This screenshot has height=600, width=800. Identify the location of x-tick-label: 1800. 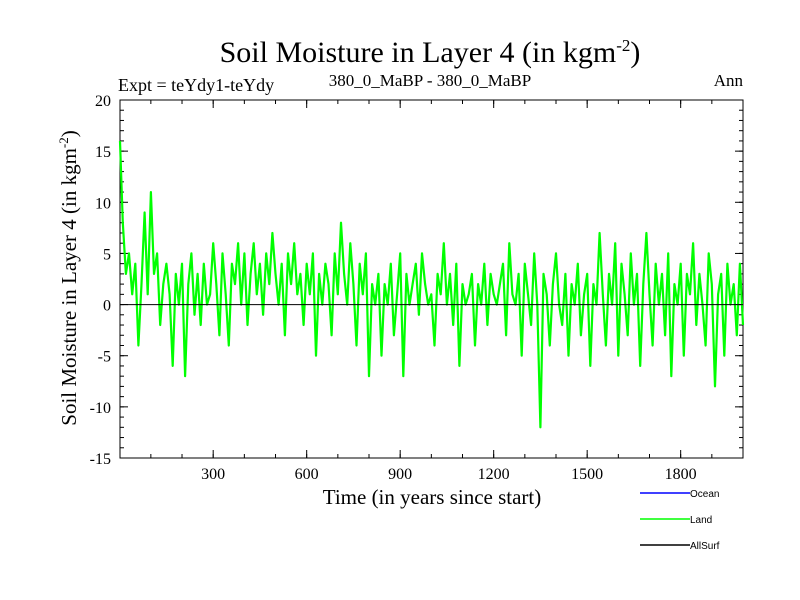
(681, 474).